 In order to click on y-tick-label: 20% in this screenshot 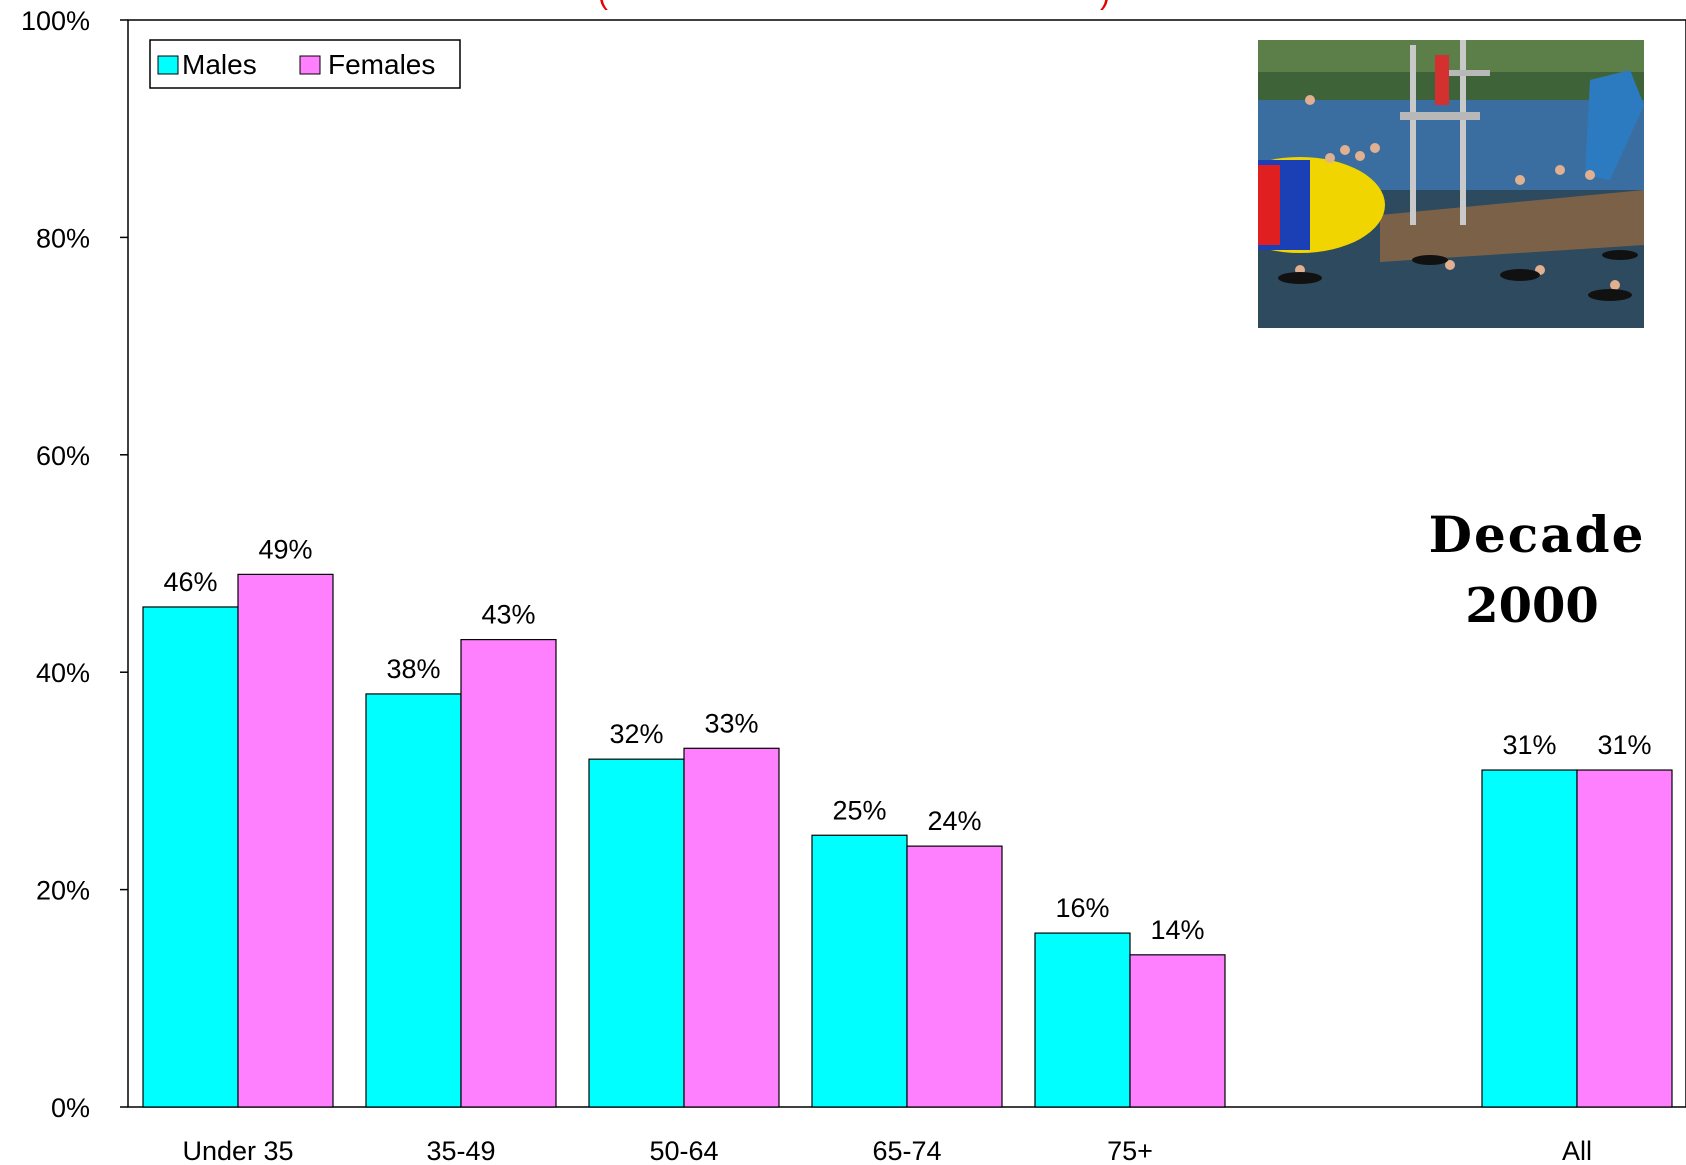, I will do `click(63, 891)`.